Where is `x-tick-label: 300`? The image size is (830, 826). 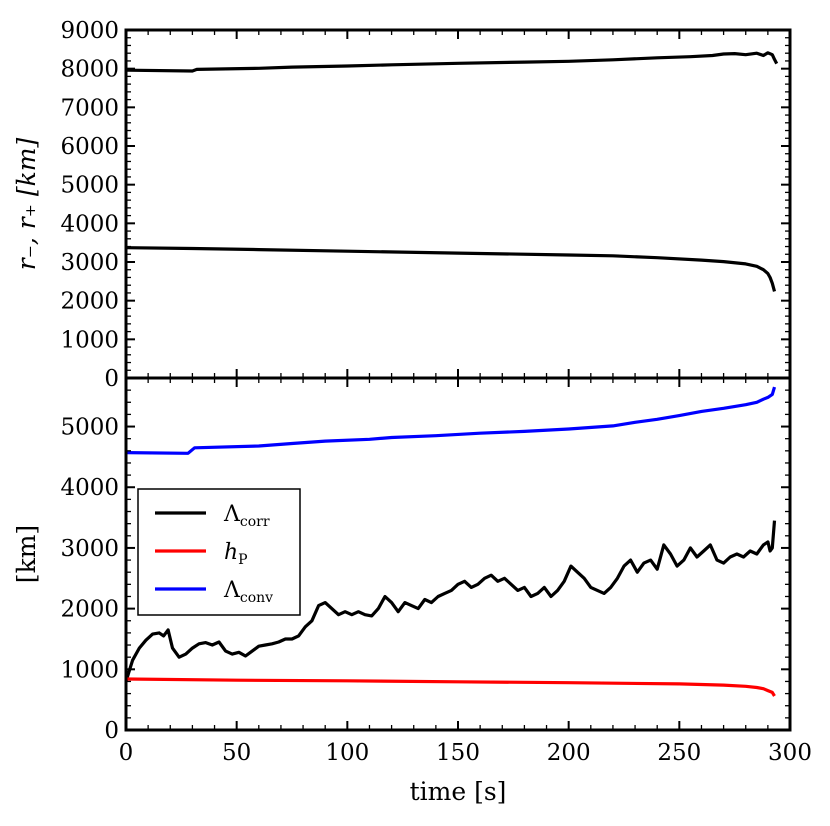 x-tick-label: 300 is located at coordinates (790, 753).